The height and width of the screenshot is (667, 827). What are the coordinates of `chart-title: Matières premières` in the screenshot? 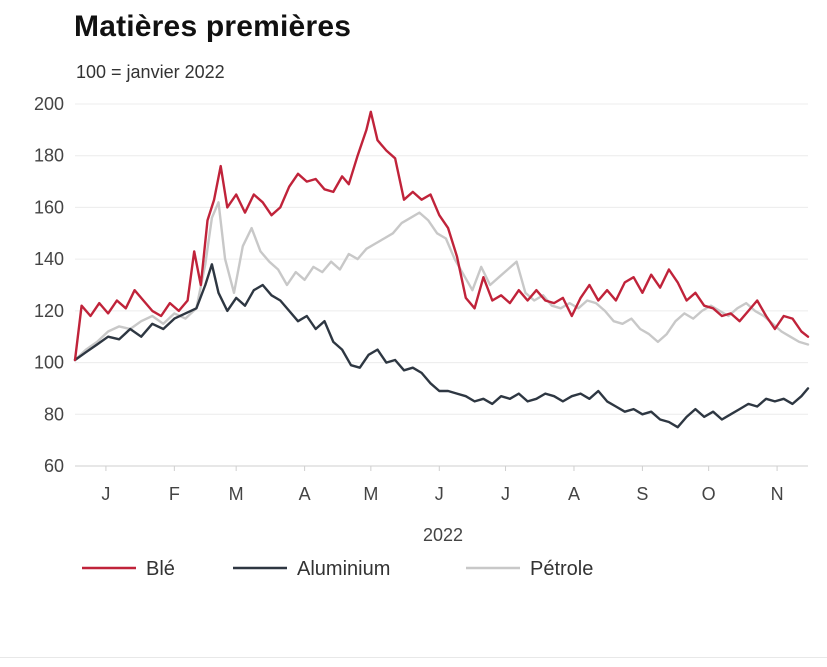 It's located at (213, 26).